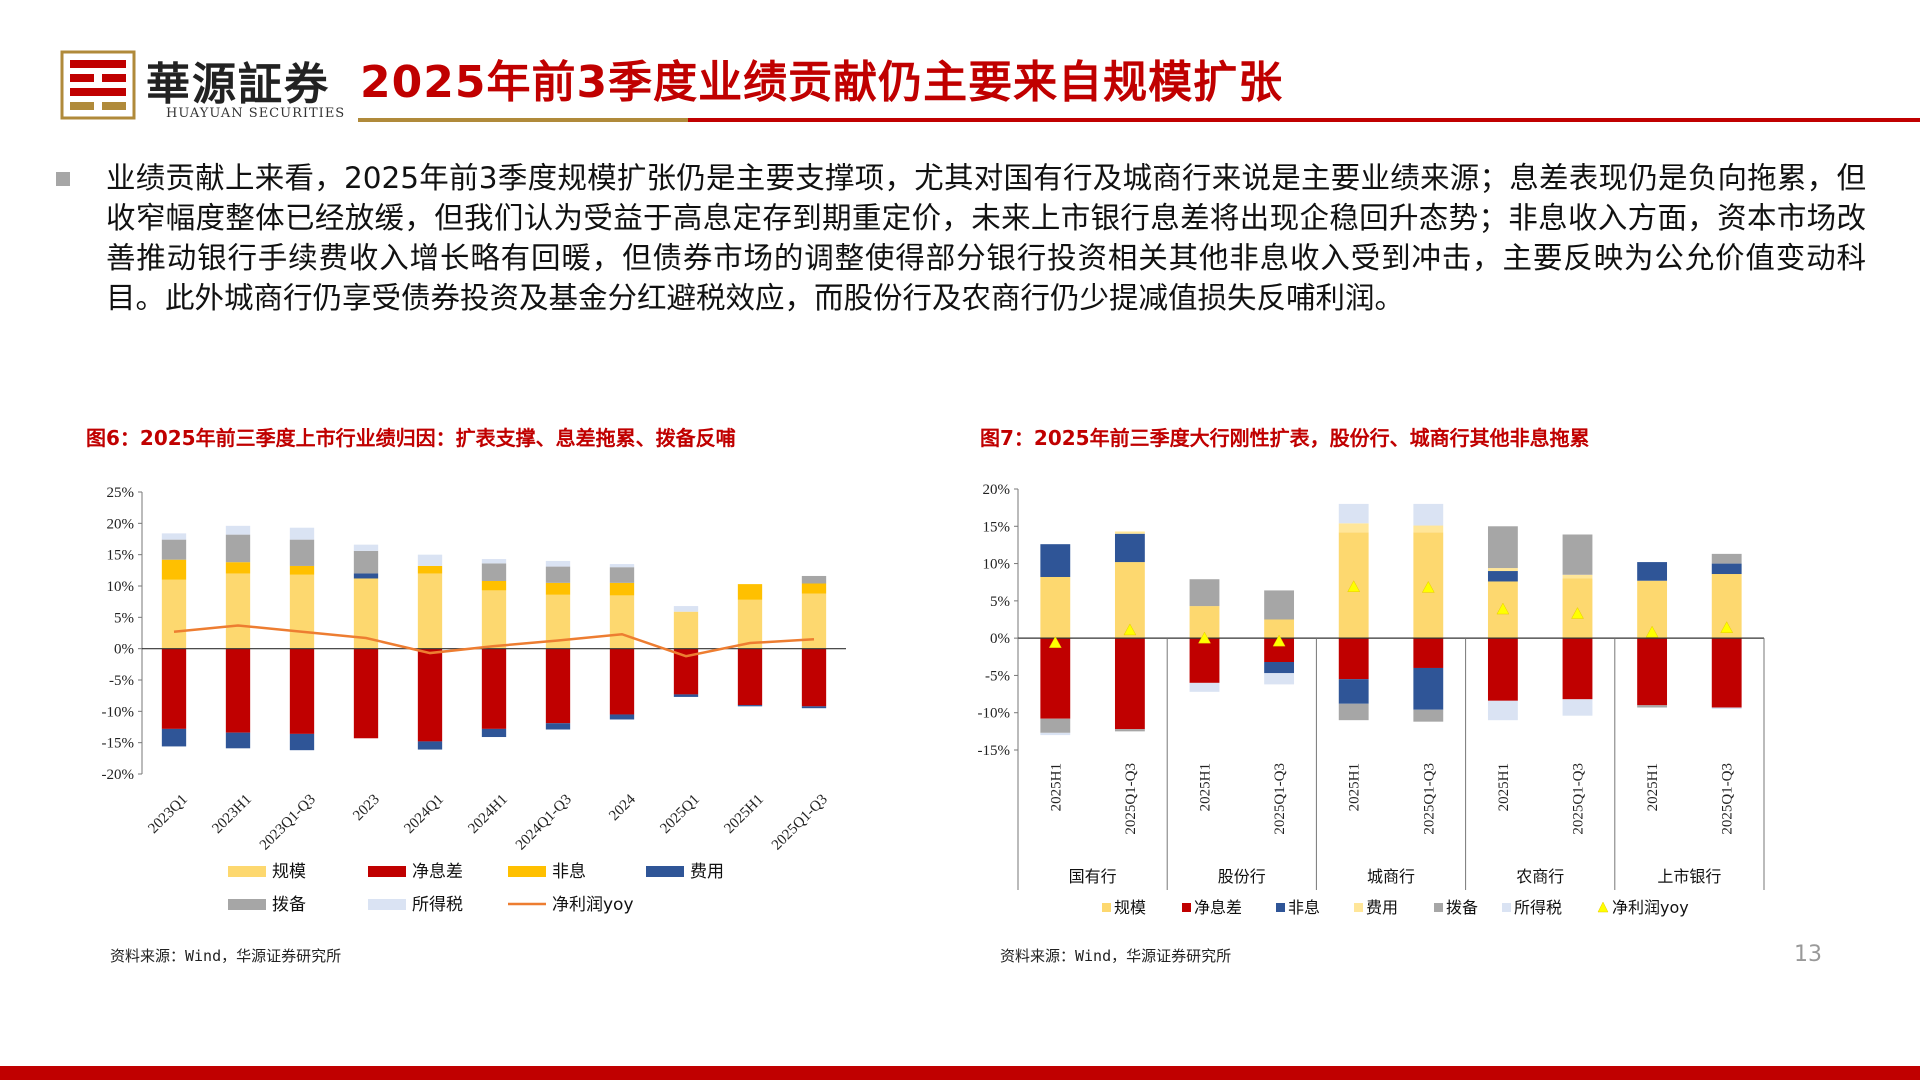  What do you see at coordinates (256, 113) in the screenshot?
I see `logo-english-name: HUAYUAN SECURITIES` at bounding box center [256, 113].